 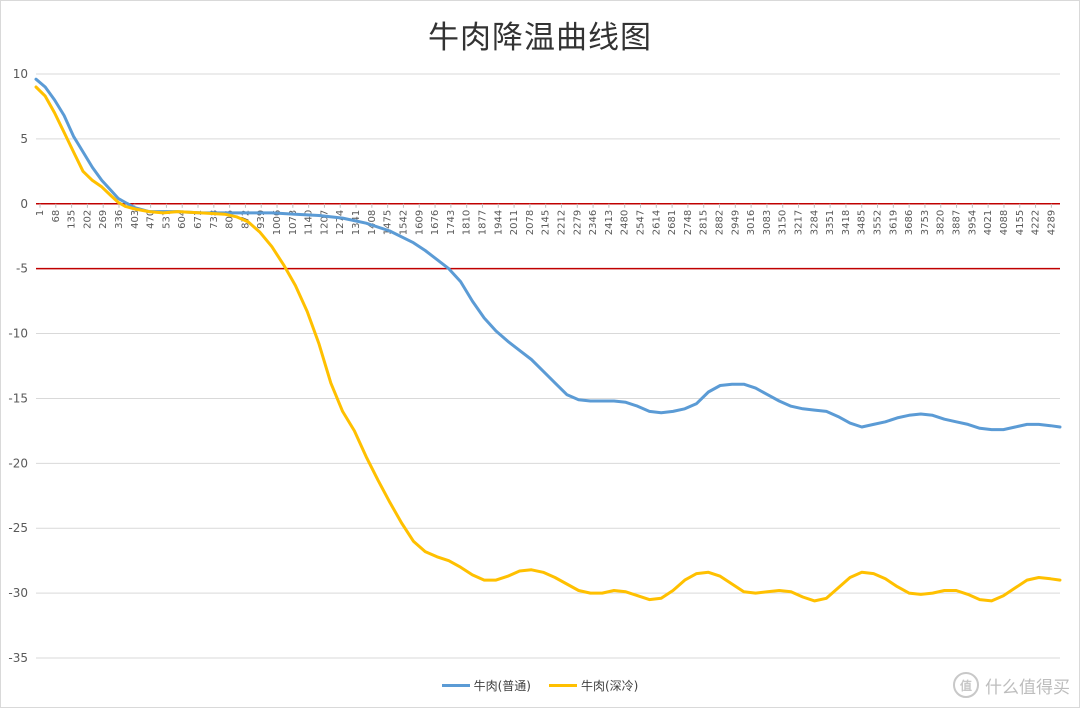 What do you see at coordinates (925, 222) in the screenshot?
I see `x-tick-label: 3753` at bounding box center [925, 222].